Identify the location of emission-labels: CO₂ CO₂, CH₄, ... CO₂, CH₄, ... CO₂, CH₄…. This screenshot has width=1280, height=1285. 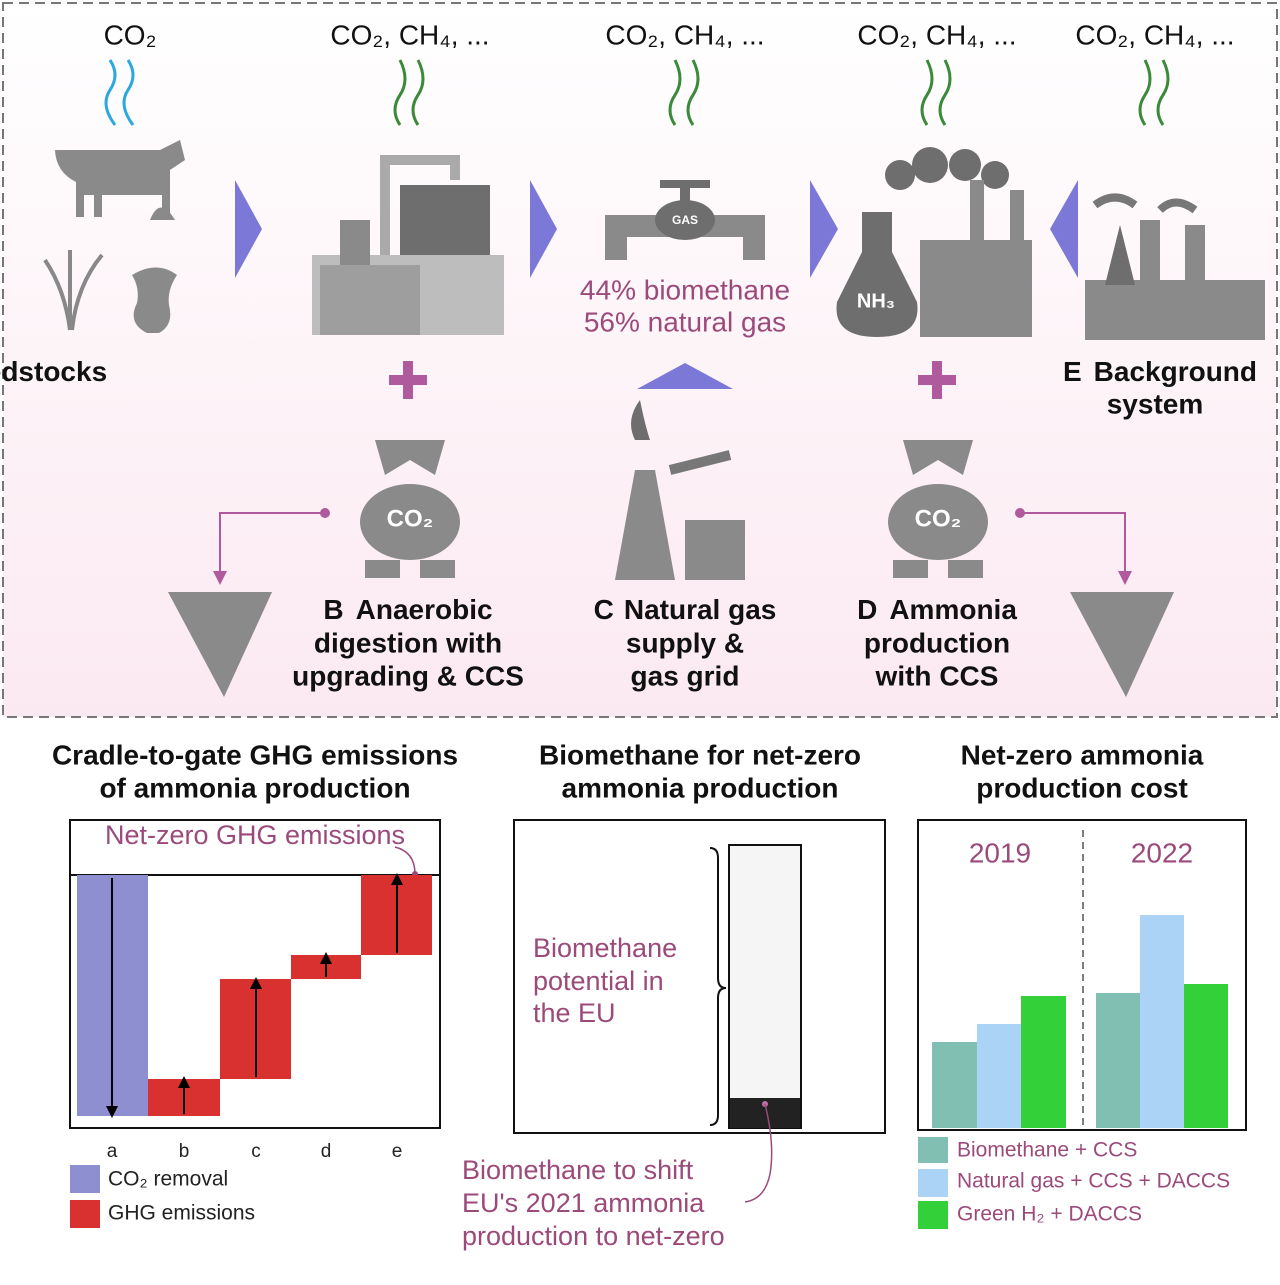
(669, 34).